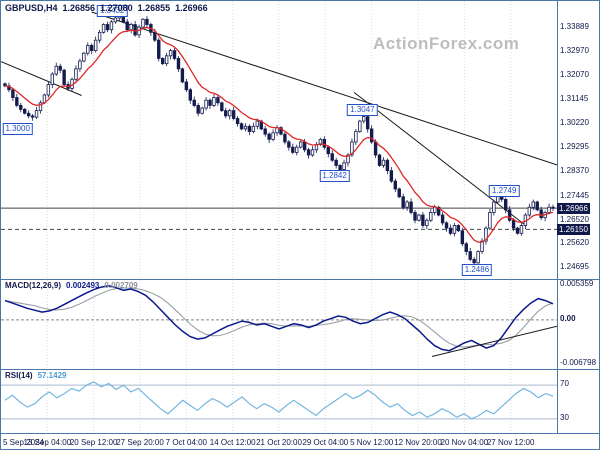 This screenshot has width=600, height=450. What do you see at coordinates (574, 51) in the screenshot?
I see `price-axis-tick: 1.32970` at bounding box center [574, 51].